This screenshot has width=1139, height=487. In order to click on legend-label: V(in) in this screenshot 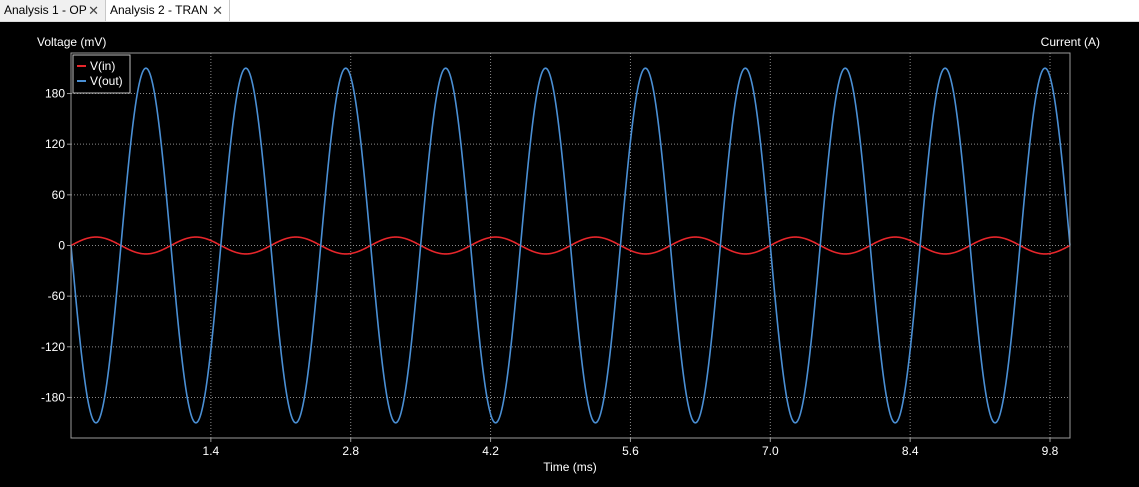, I will do `click(102, 66)`.